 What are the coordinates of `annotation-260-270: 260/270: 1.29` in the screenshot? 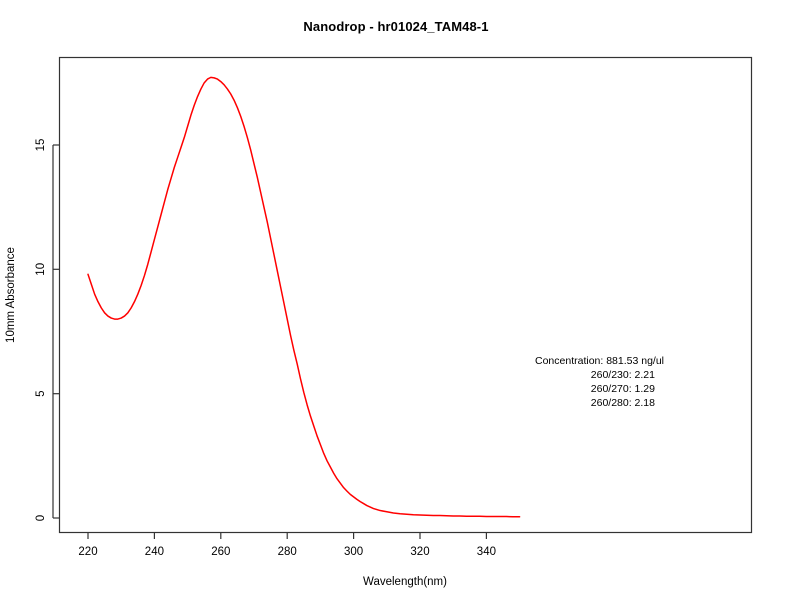 It's located at (623, 389).